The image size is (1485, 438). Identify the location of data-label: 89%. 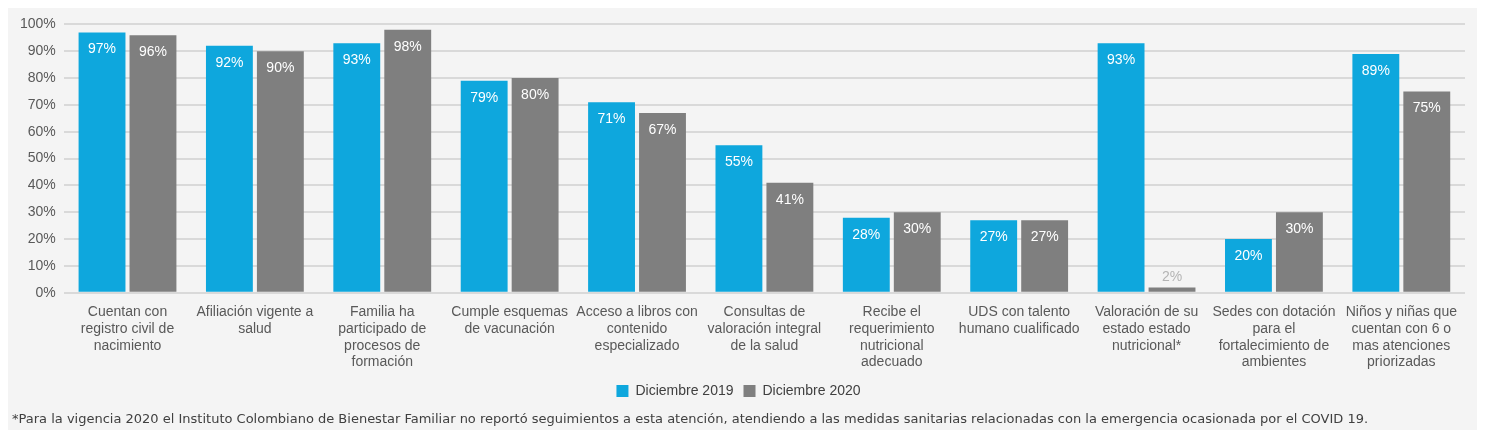
(1375, 69).